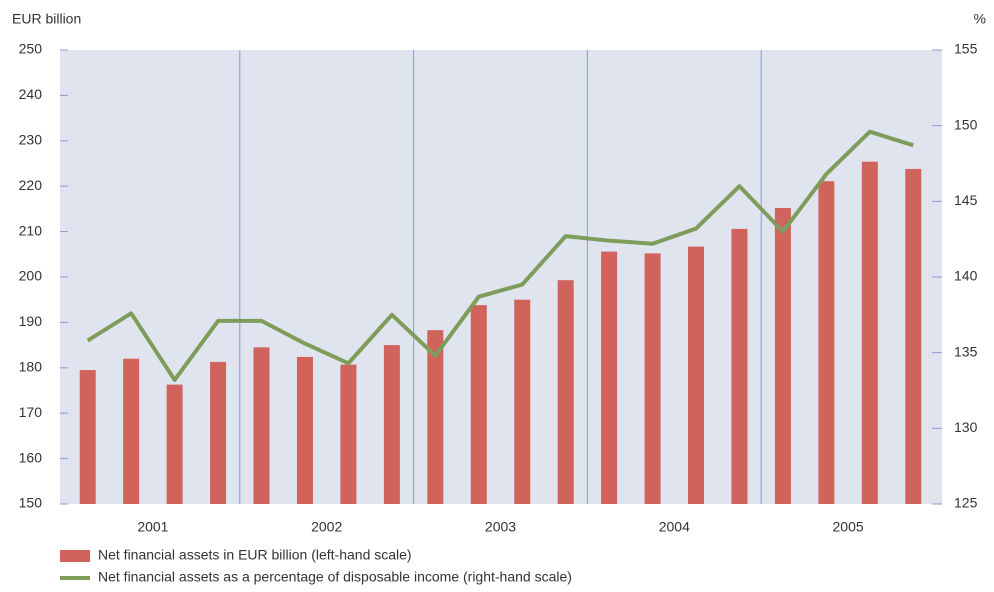  Describe the element at coordinates (980, 19) in the screenshot. I see `y2-axis-label: %` at that location.